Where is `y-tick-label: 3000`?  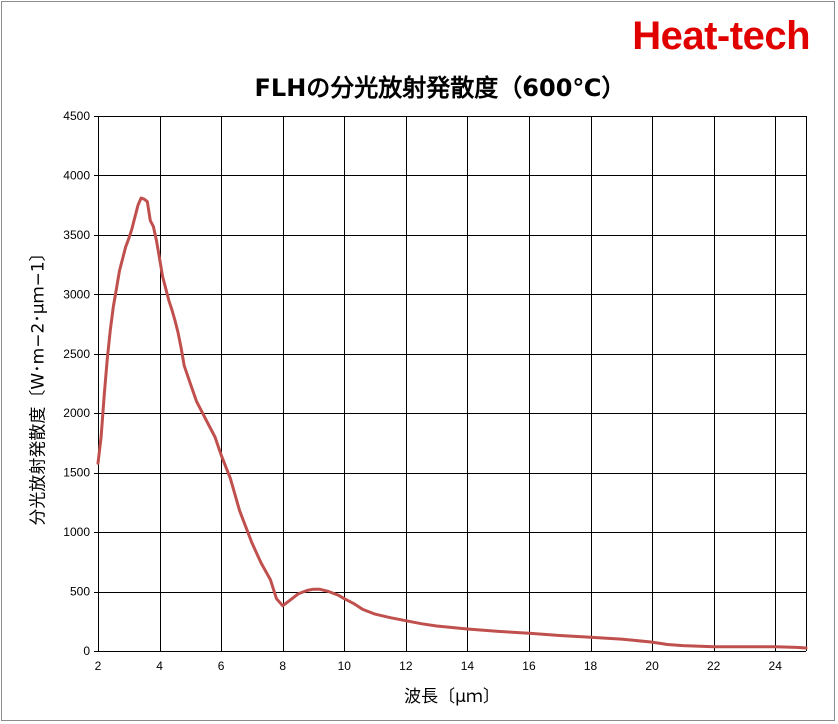
y-tick-label: 3000 is located at coordinates (76, 294).